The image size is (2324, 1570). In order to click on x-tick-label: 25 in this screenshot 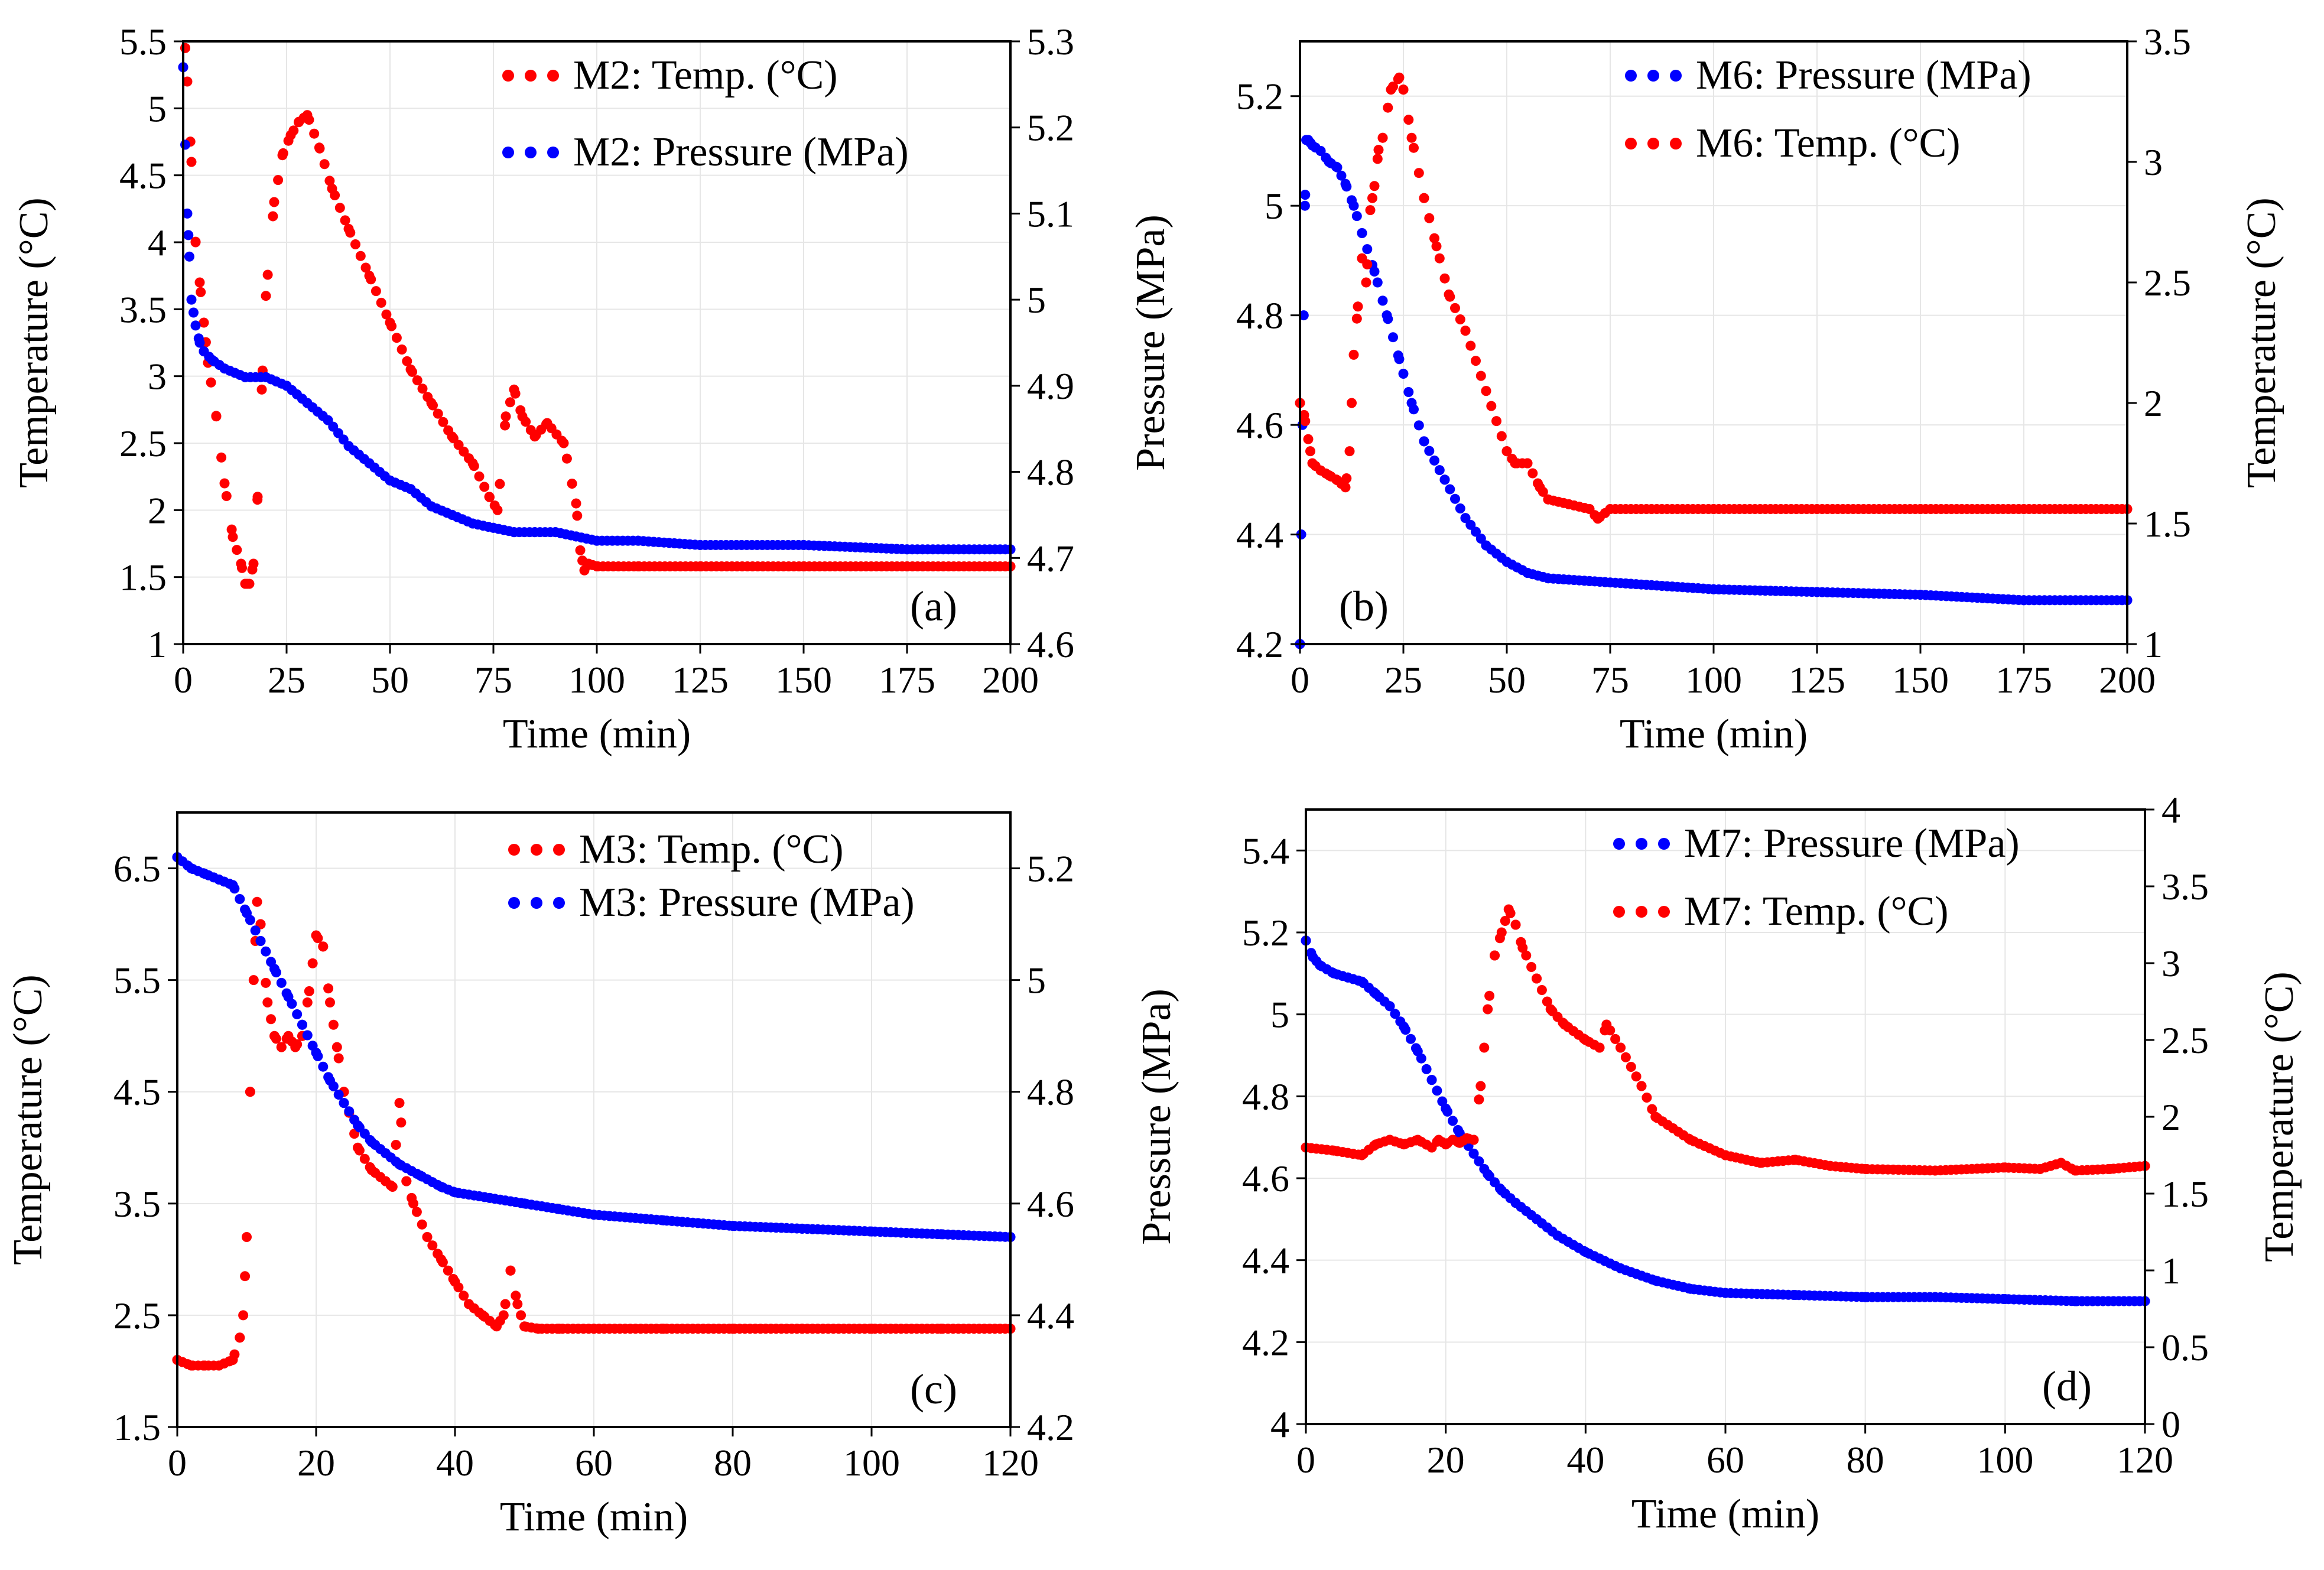, I will do `click(286, 680)`.